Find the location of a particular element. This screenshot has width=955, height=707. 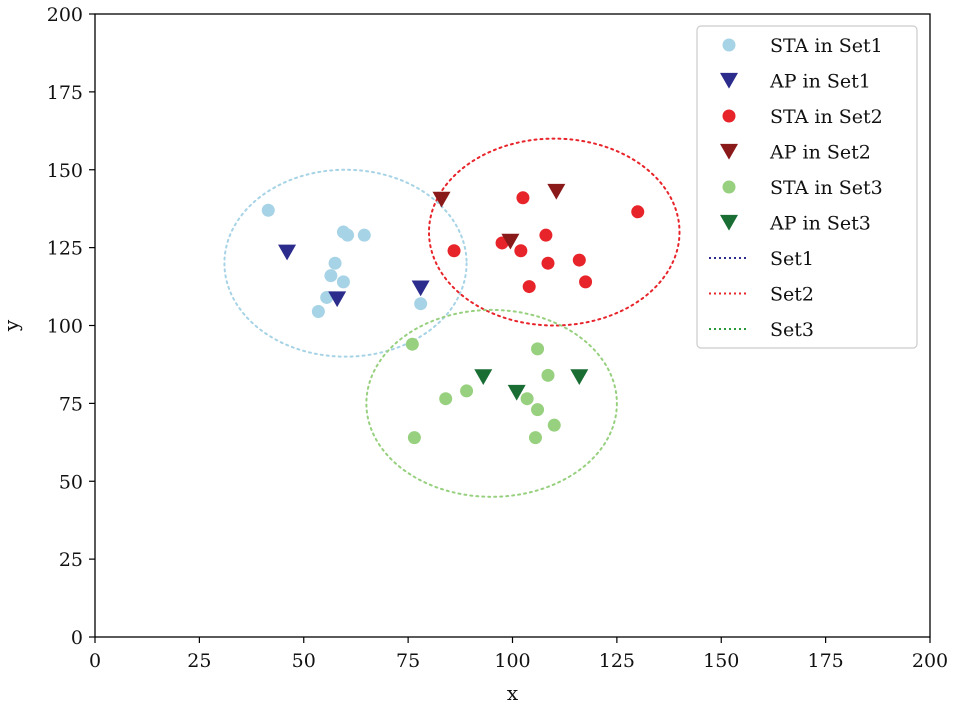

legend-box is located at coordinates (807, 187).